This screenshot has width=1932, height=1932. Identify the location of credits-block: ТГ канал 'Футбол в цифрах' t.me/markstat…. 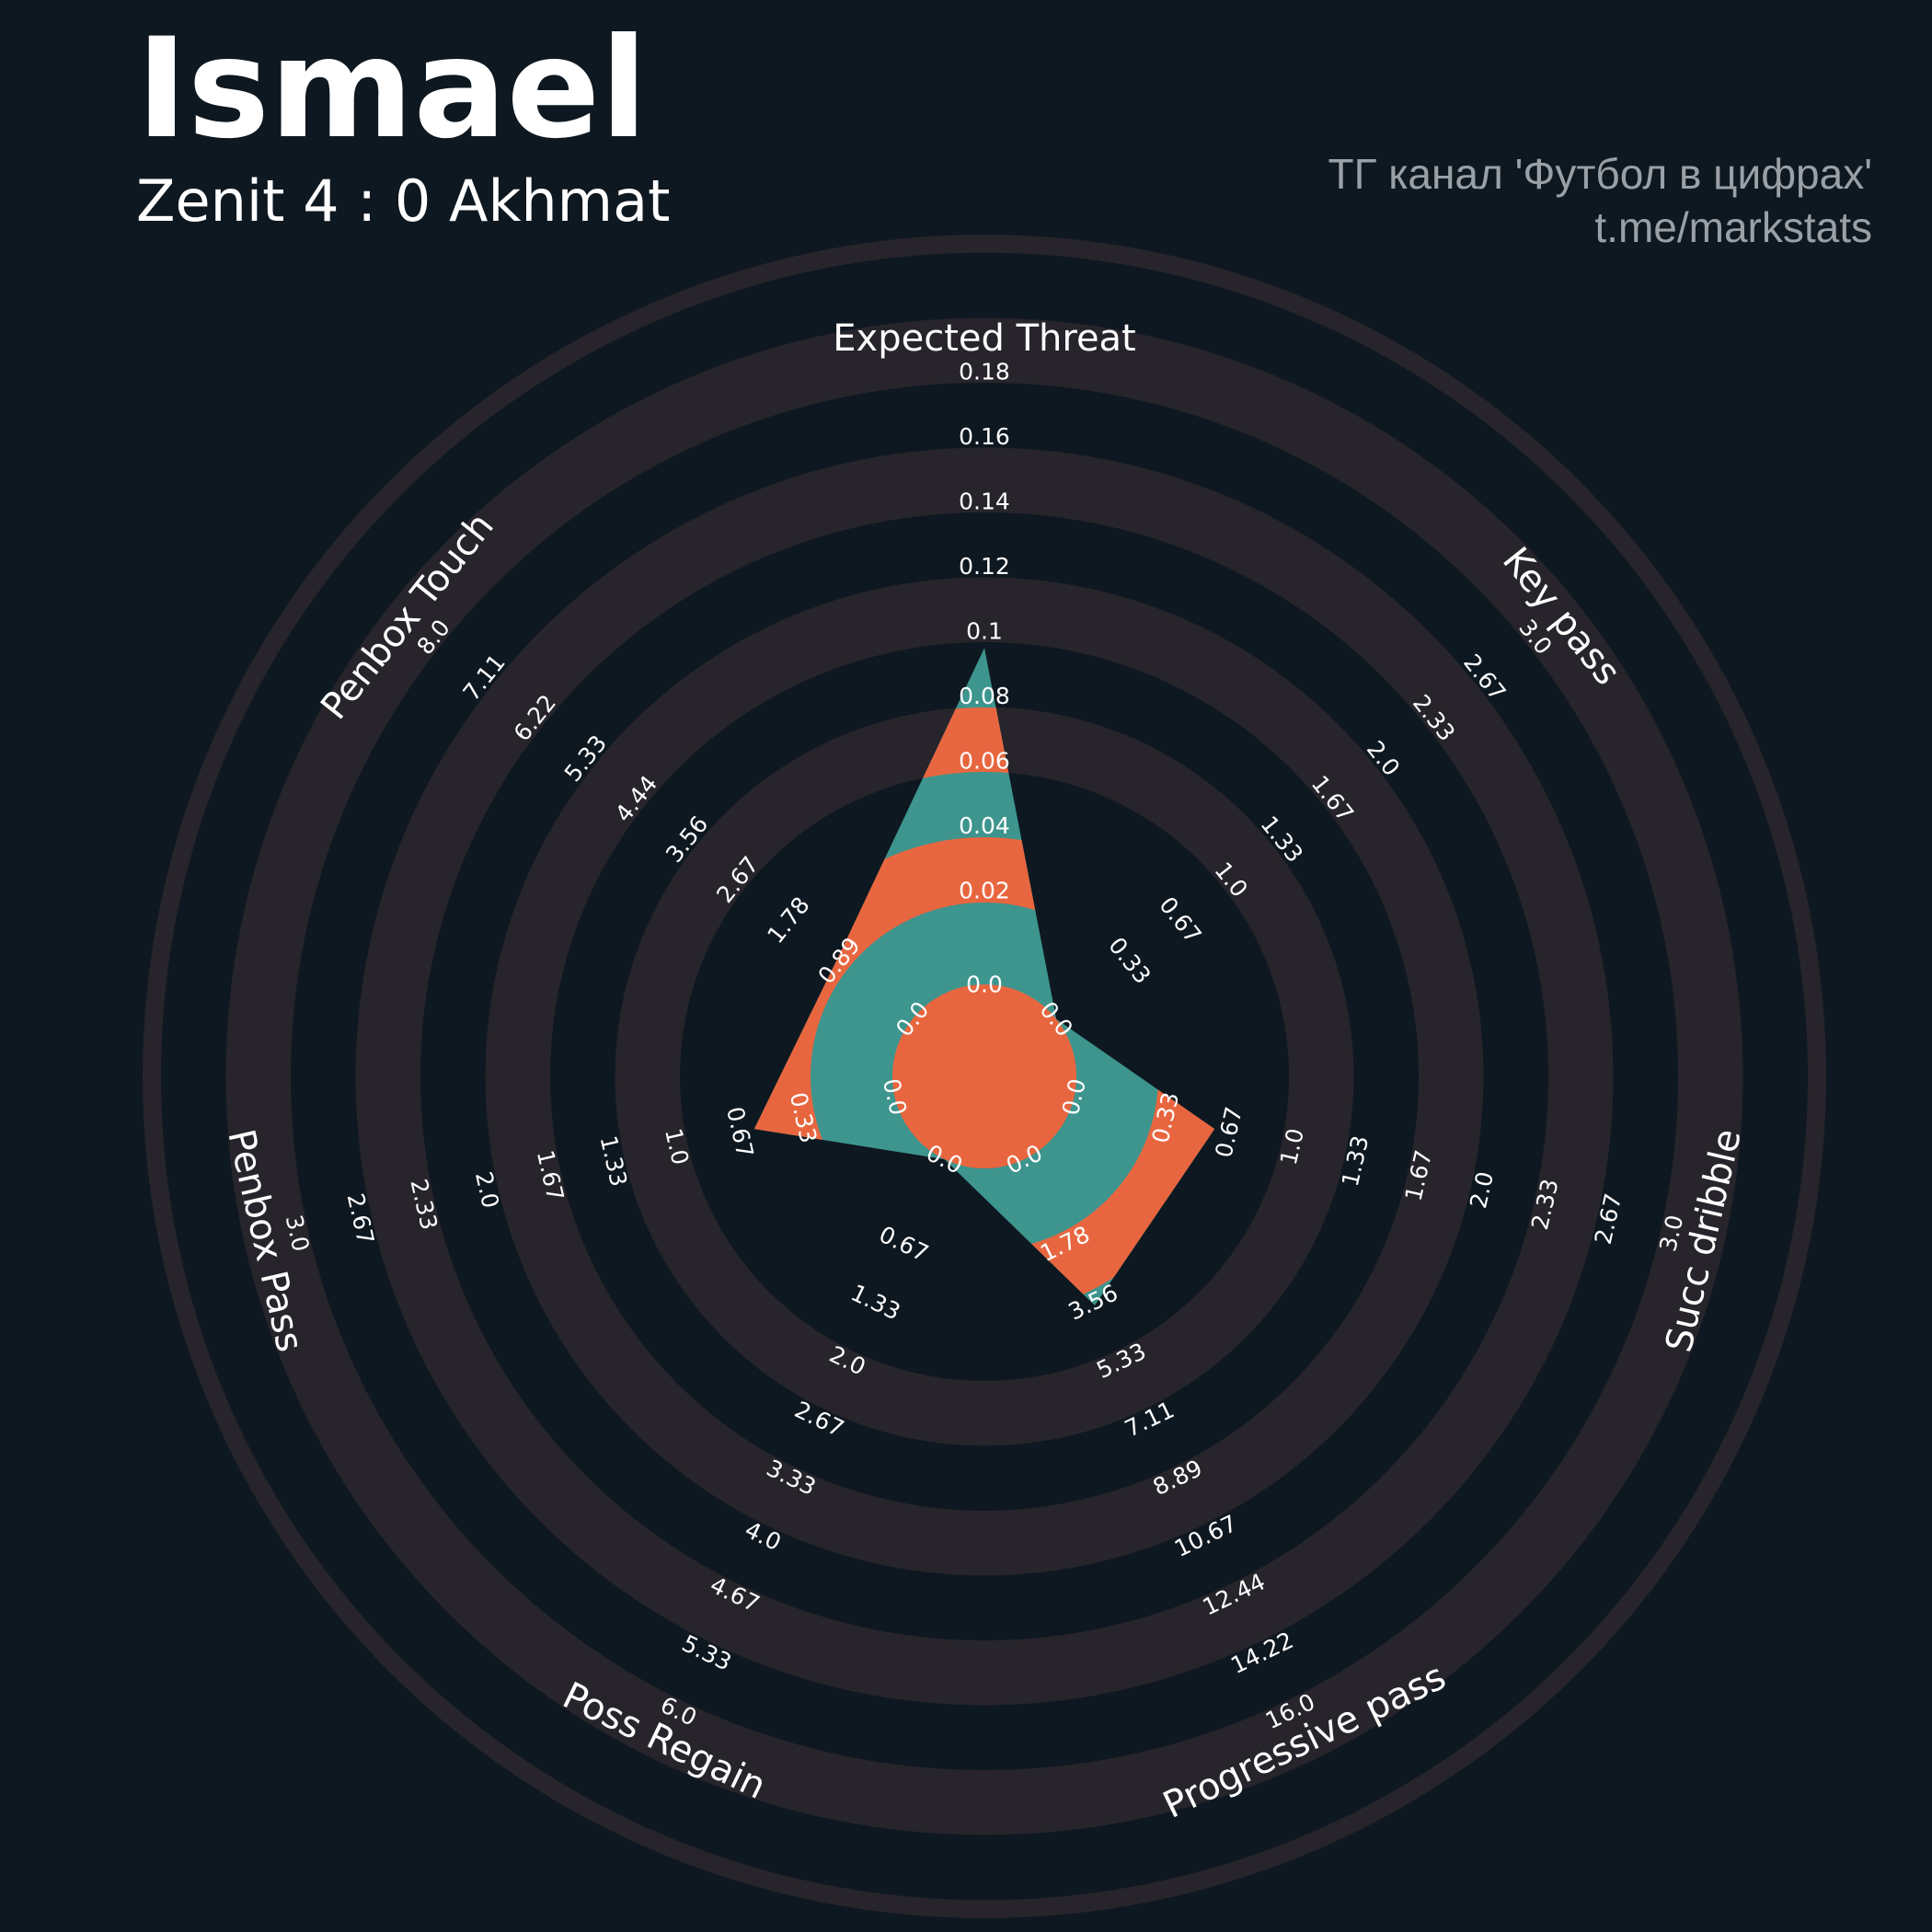
(1600, 200).